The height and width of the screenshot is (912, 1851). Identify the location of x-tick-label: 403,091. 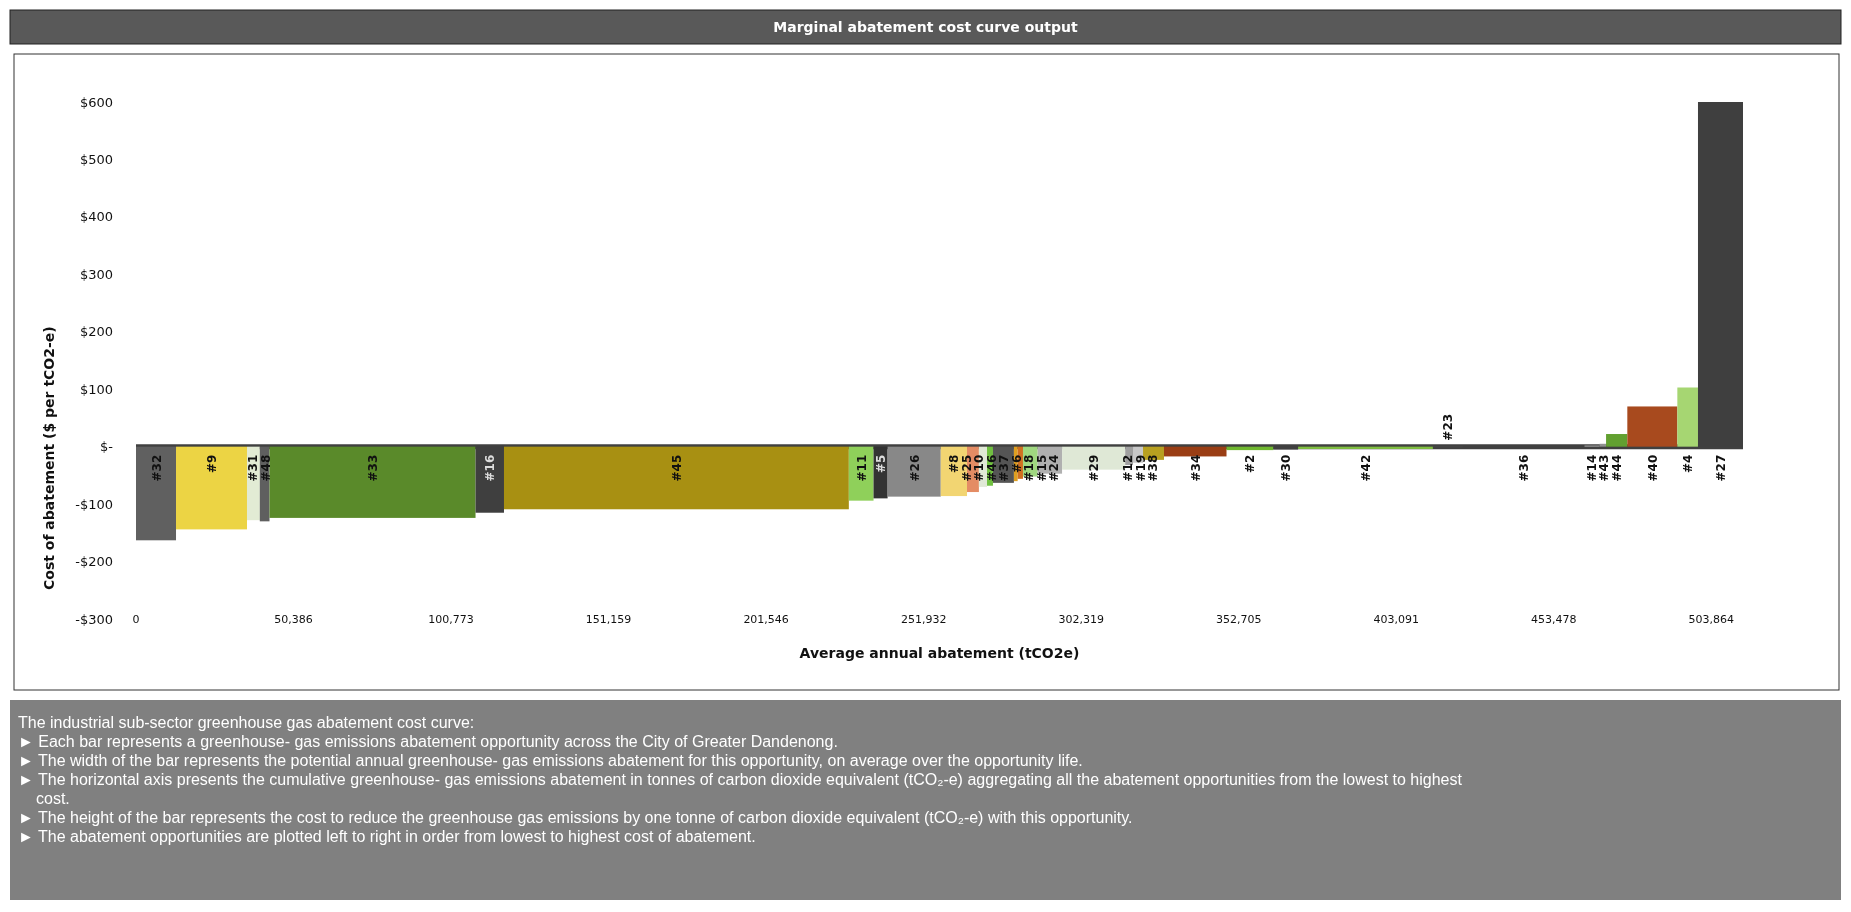
(1396, 619).